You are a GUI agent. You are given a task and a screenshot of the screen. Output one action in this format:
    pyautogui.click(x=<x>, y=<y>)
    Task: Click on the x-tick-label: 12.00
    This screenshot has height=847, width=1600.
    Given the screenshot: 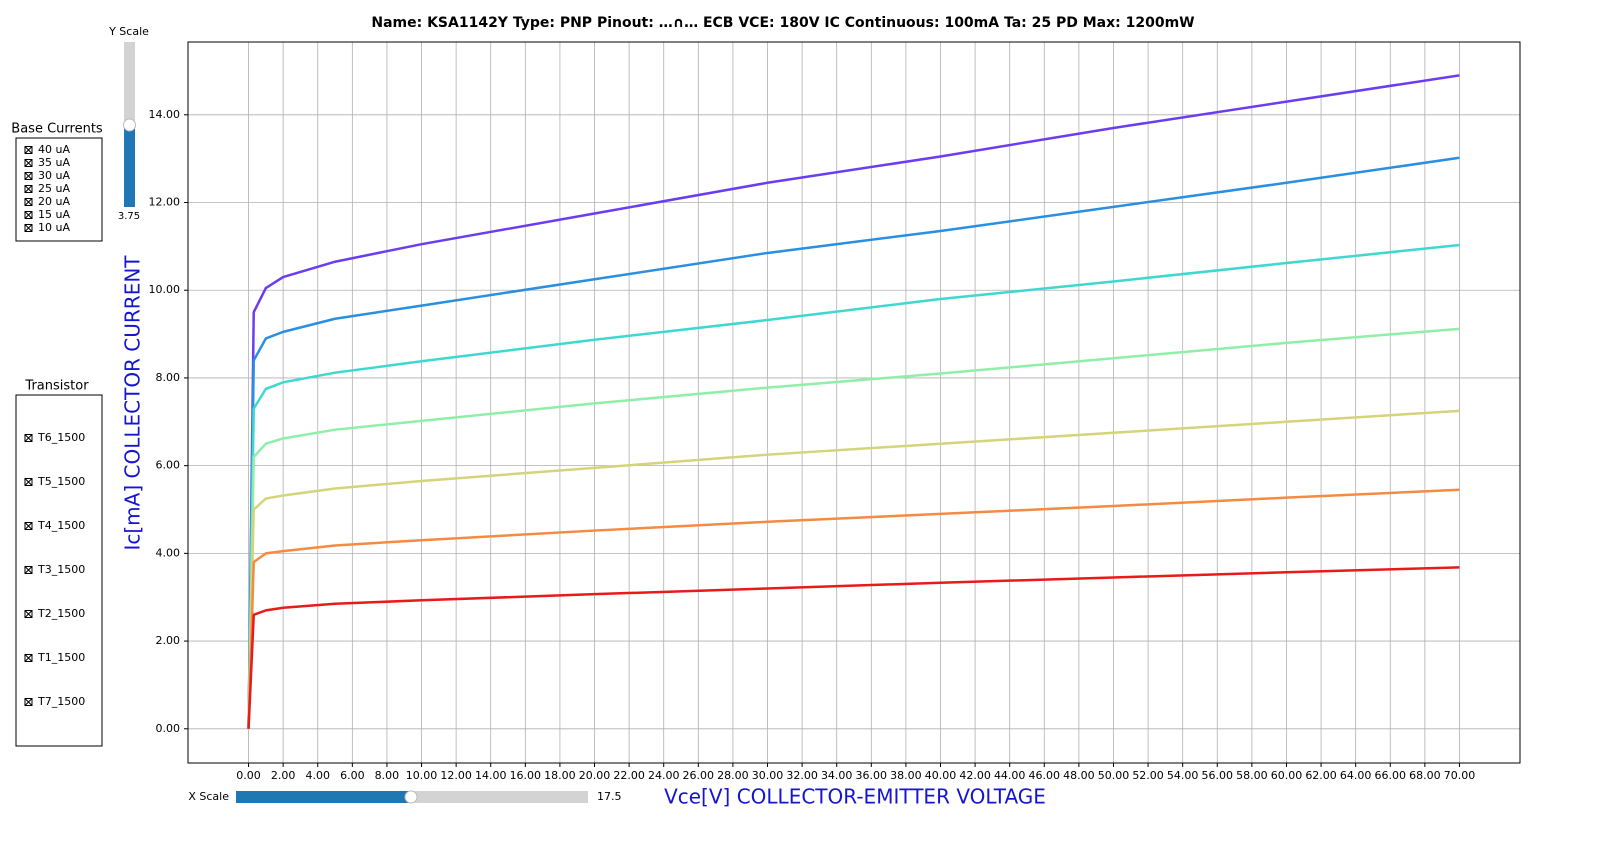 What is the action you would take?
    pyautogui.click(x=456, y=775)
    